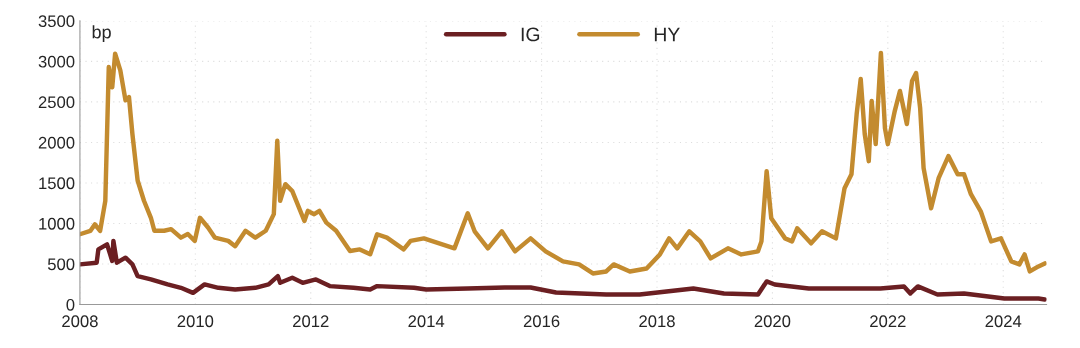 This screenshot has height=348, width=1080. What do you see at coordinates (80, 321) in the screenshot?
I see `x-tick-label: 2008` at bounding box center [80, 321].